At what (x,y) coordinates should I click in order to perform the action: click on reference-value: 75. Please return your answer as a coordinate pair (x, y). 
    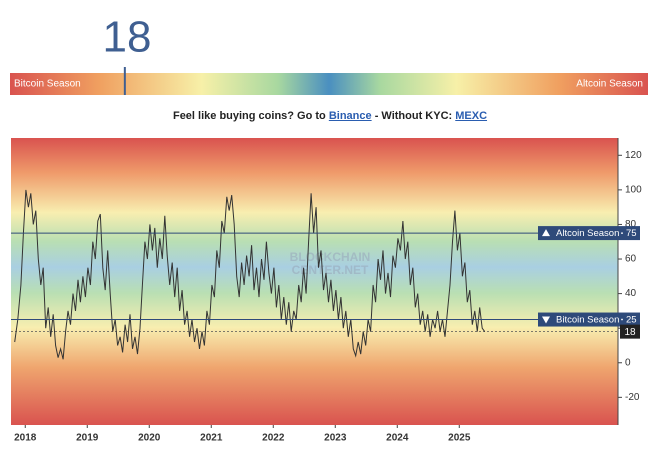
    Looking at the image, I should click on (631, 233).